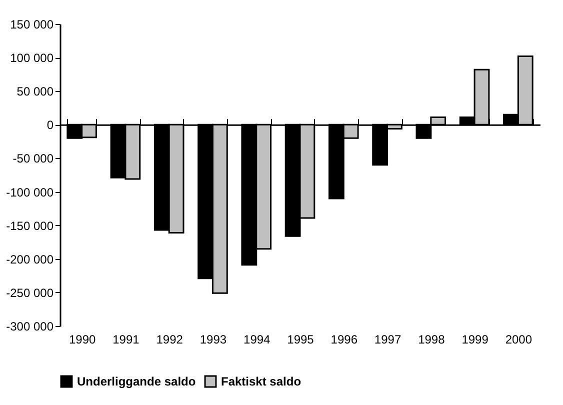 The height and width of the screenshot is (405, 563). What do you see at coordinates (30, 259) in the screenshot?
I see `y-tick-label: -200 000` at bounding box center [30, 259].